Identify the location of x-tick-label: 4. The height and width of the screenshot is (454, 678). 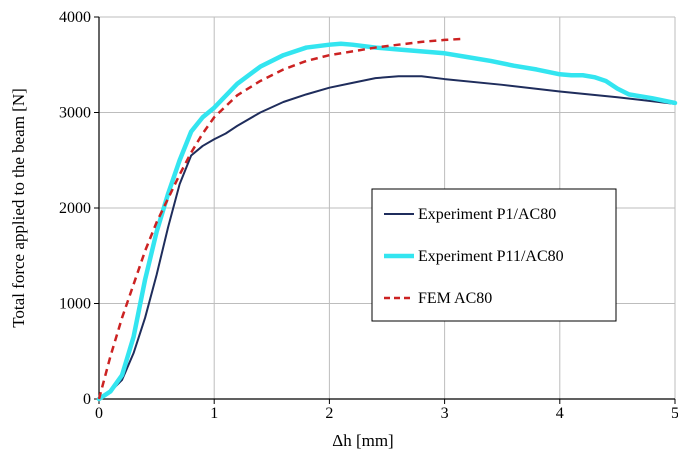
(560, 413).